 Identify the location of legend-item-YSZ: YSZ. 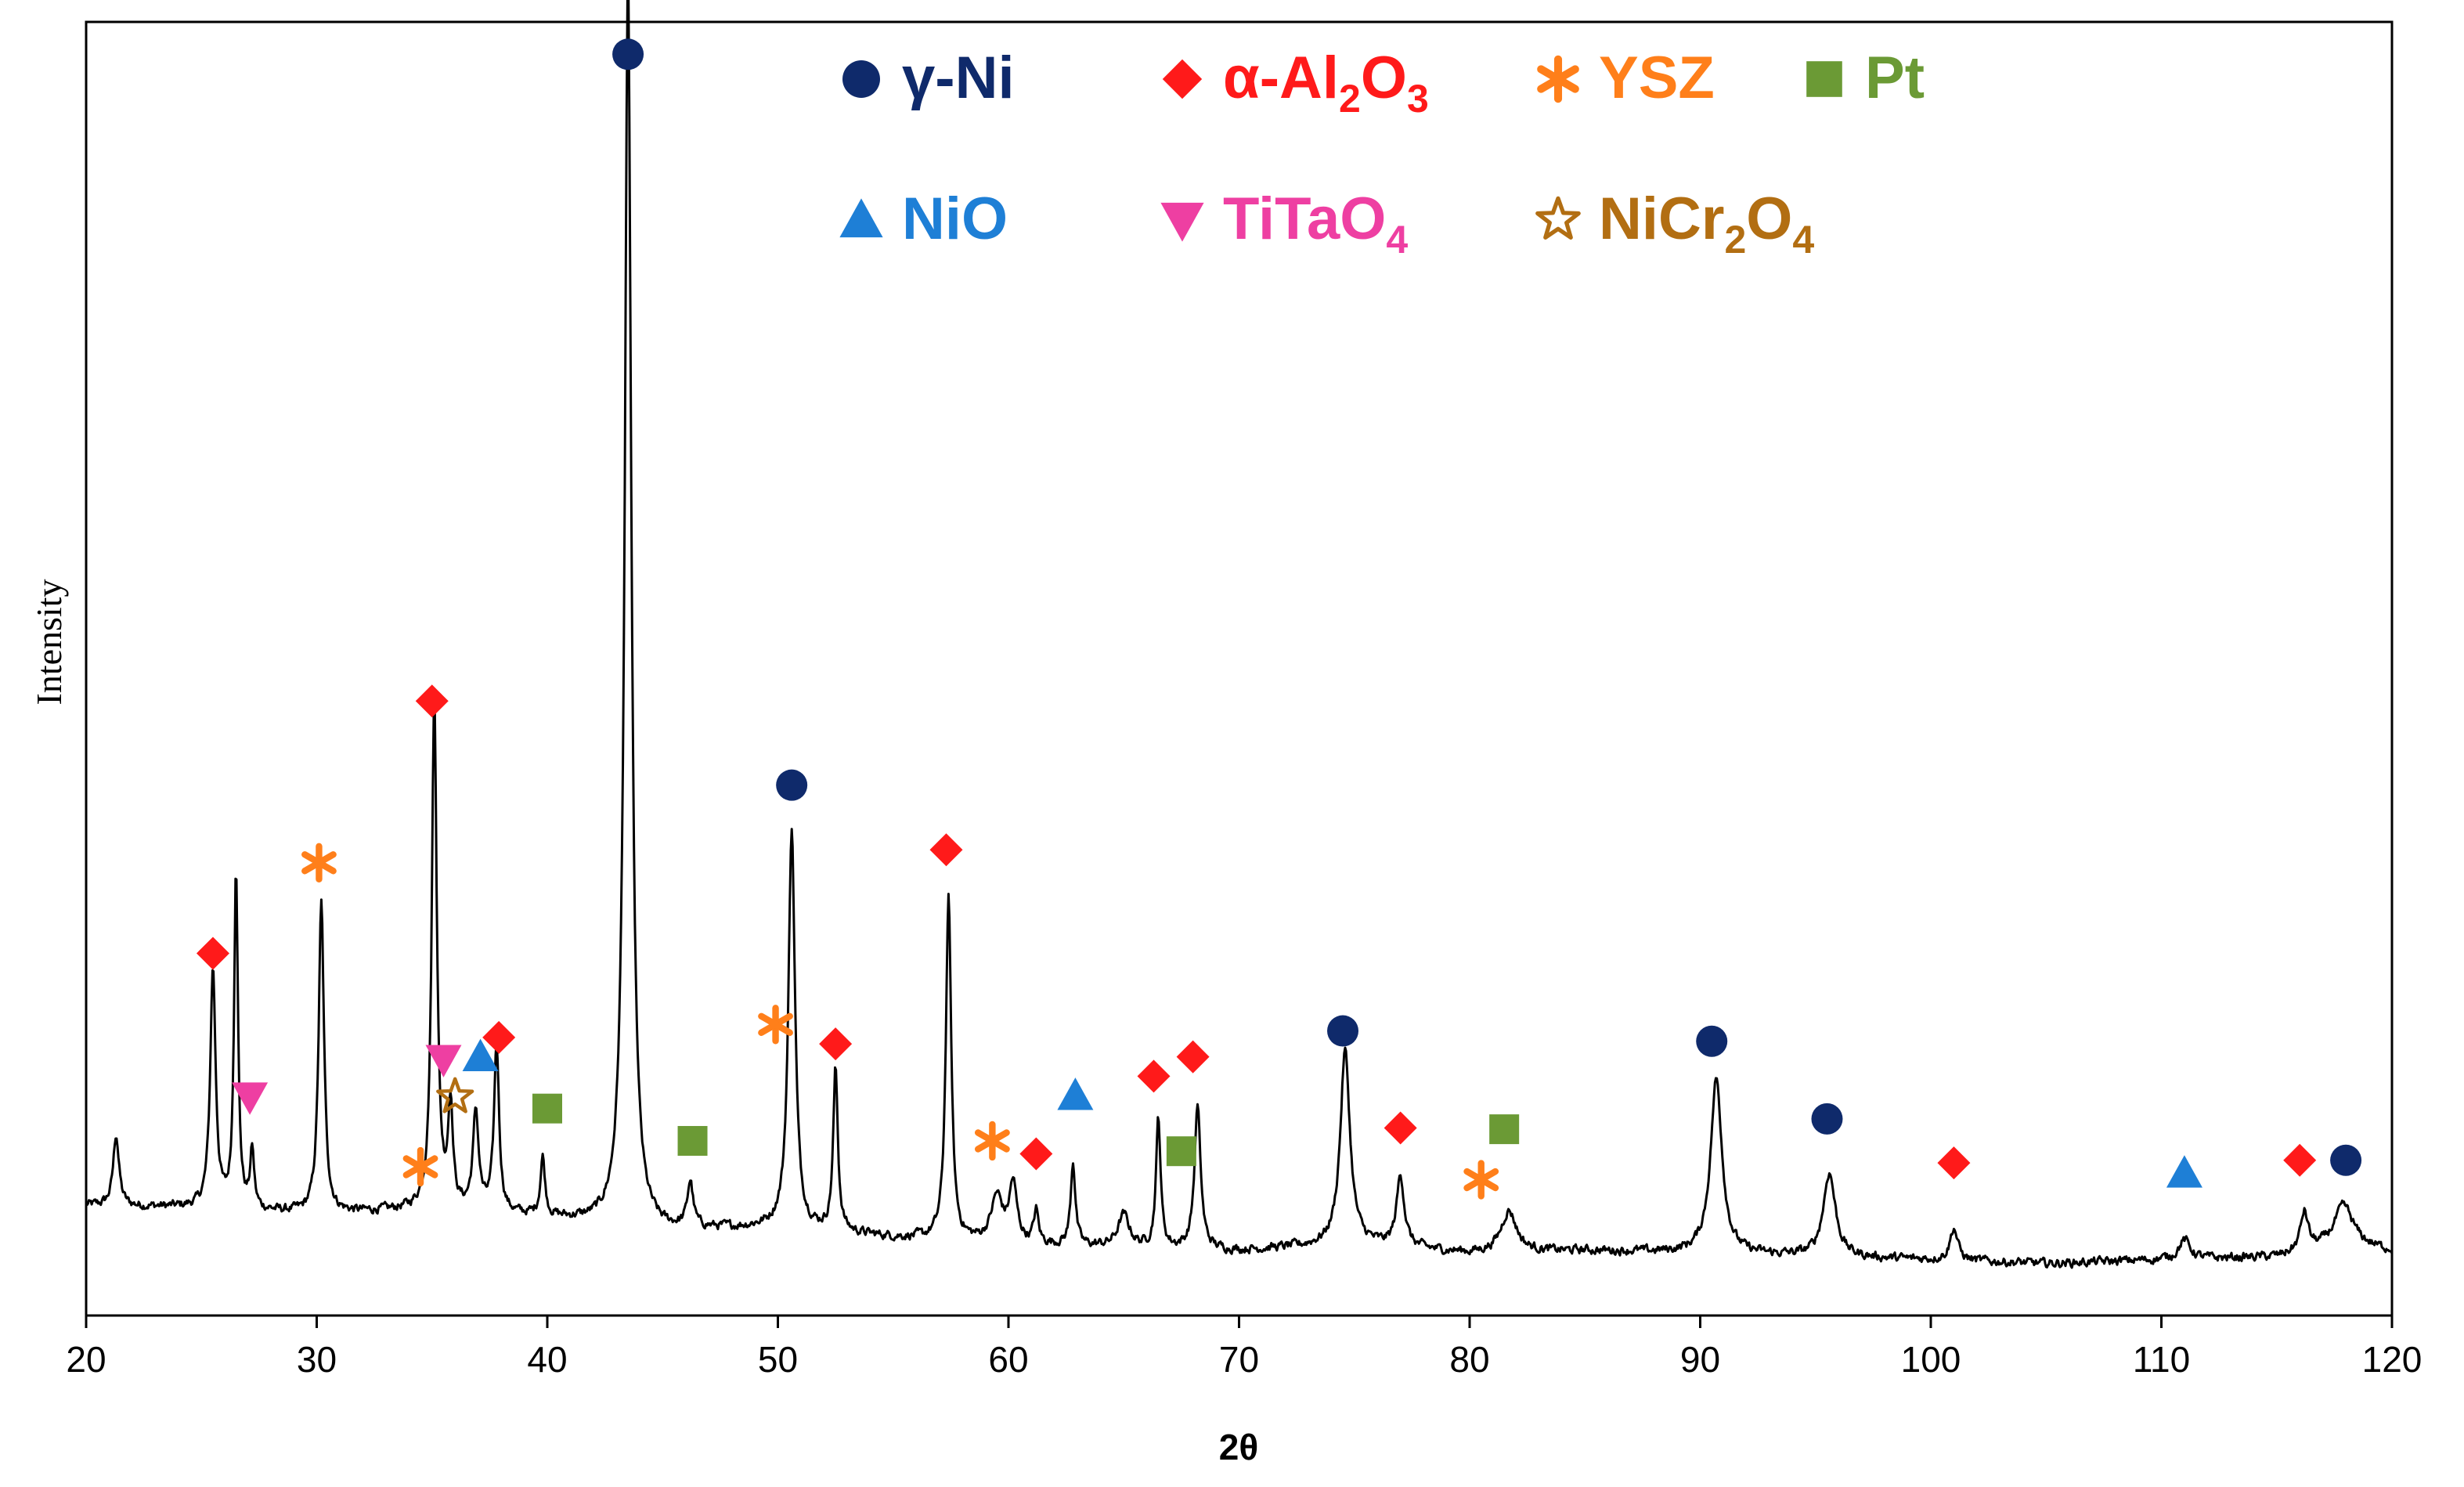
(1626, 78).